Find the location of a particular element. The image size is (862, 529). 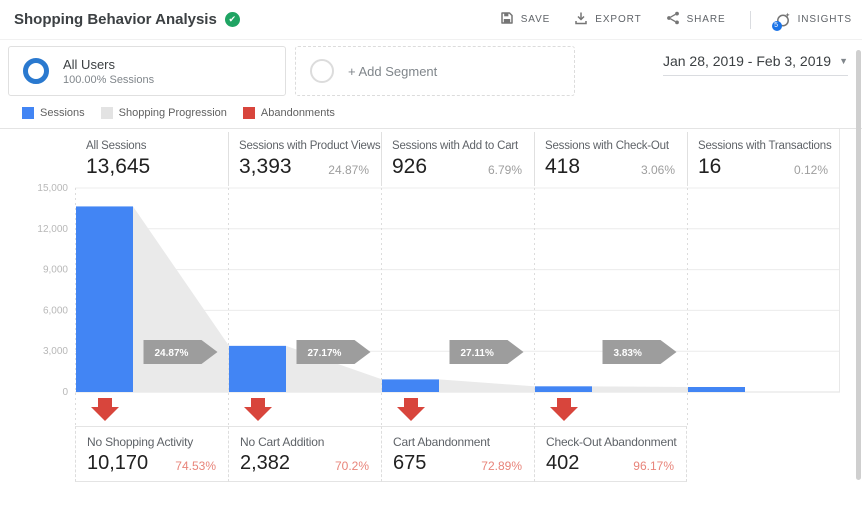

insights-label: INSIGHTS is located at coordinates (824, 19).